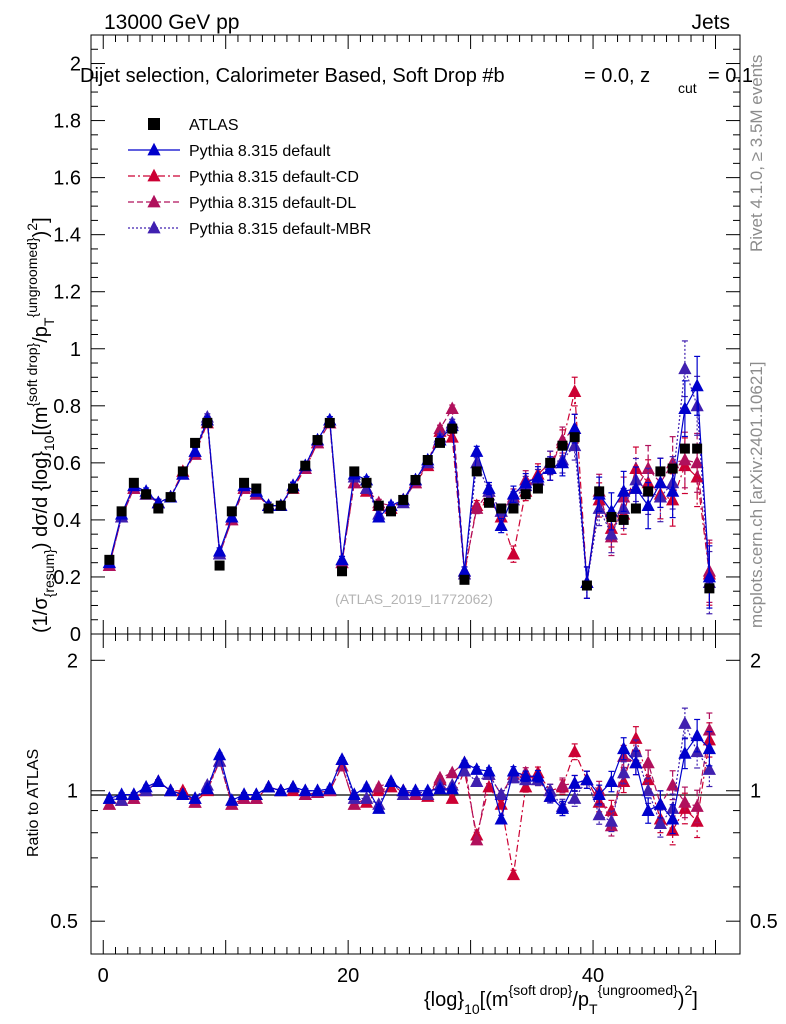 This screenshot has width=786, height=1024. What do you see at coordinates (756, 495) in the screenshot?
I see `mcplots-label: mcplots.cern.ch [arXiv:2401.10621]` at bounding box center [756, 495].